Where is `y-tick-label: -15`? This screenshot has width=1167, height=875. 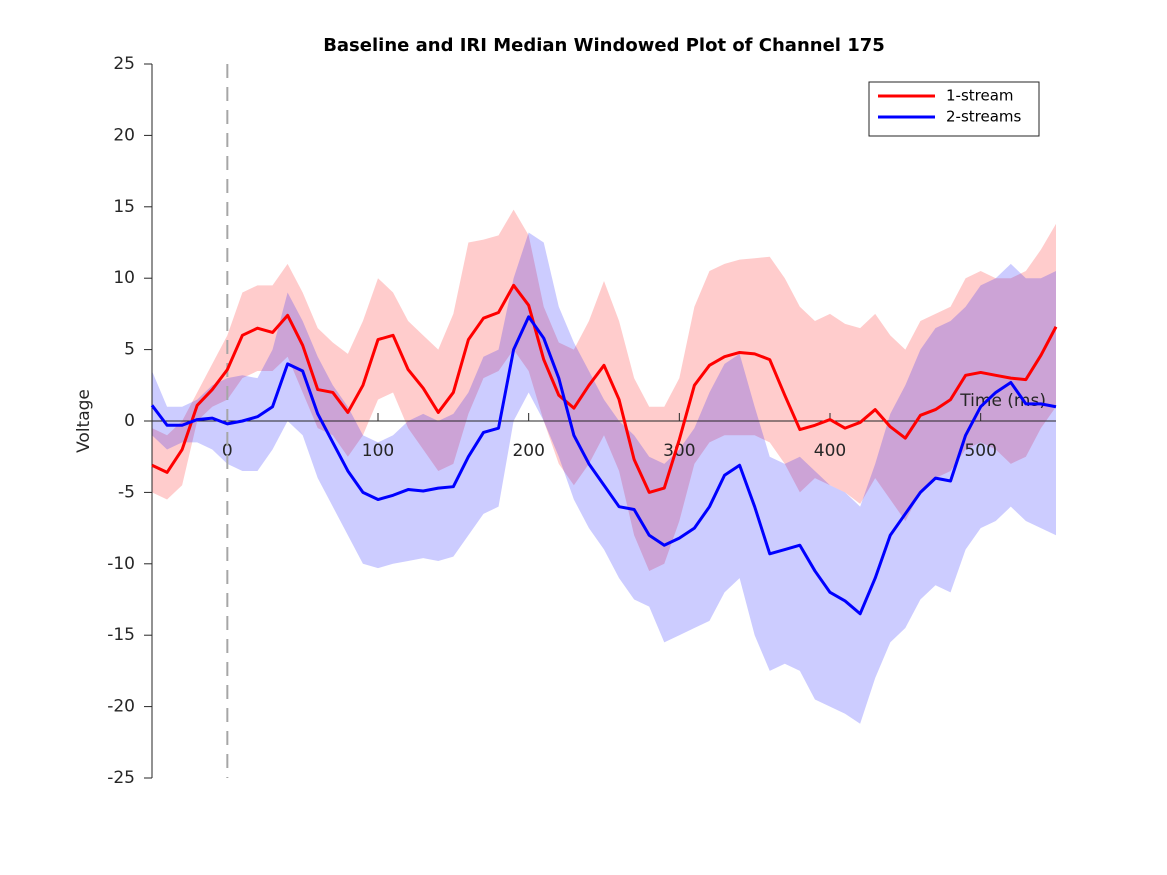
y-tick-label: -15 is located at coordinates (121, 635).